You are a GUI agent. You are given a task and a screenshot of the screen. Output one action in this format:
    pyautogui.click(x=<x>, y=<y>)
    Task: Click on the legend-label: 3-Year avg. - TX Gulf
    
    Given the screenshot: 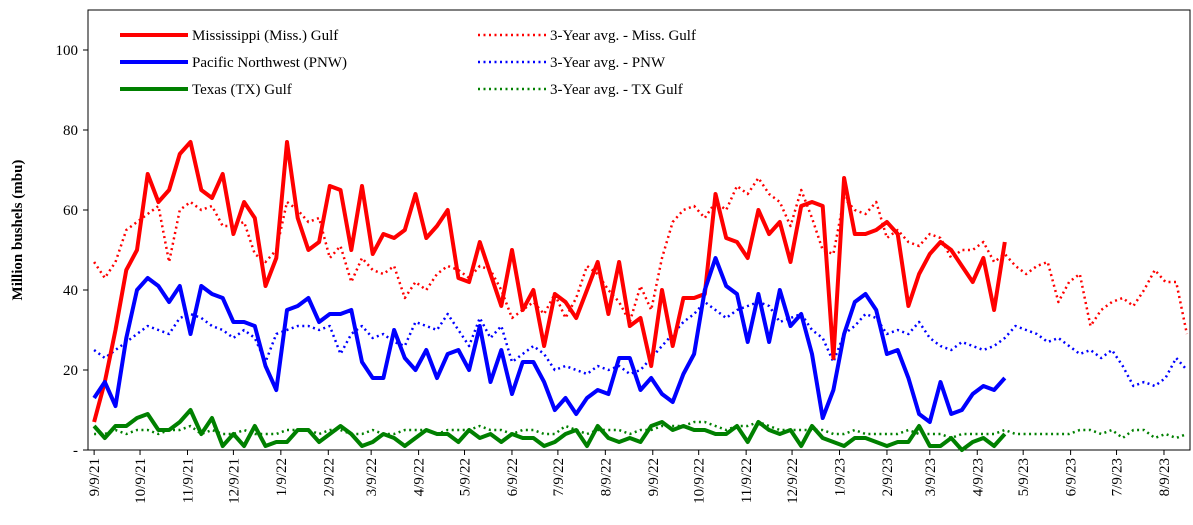 What is the action you would take?
    pyautogui.click(x=616, y=90)
    